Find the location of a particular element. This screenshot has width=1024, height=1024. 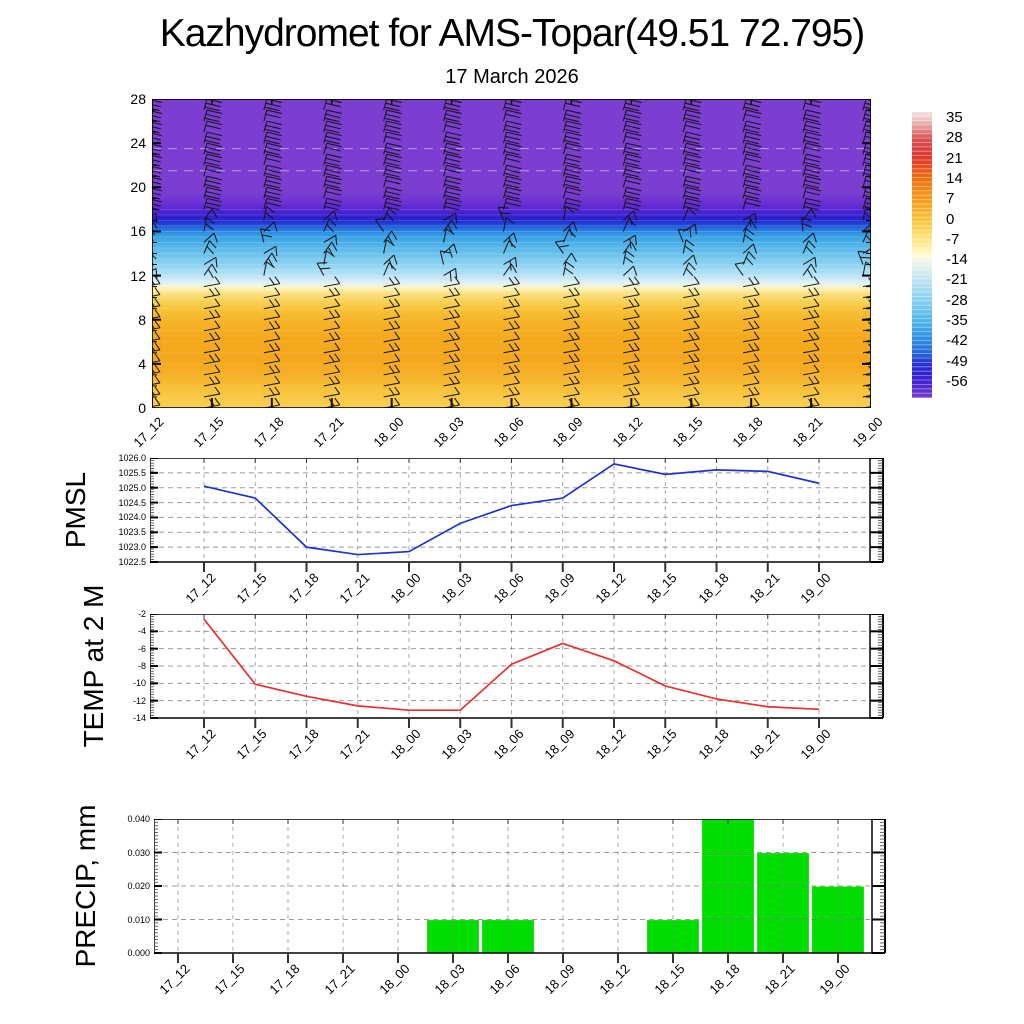

pmsl-chart is located at coordinates (517, 515).